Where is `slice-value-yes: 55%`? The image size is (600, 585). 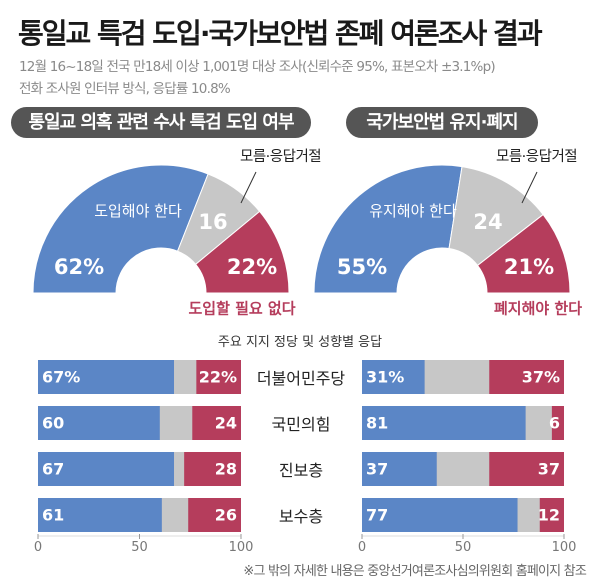 slice-value-yes: 55% is located at coordinates (362, 267).